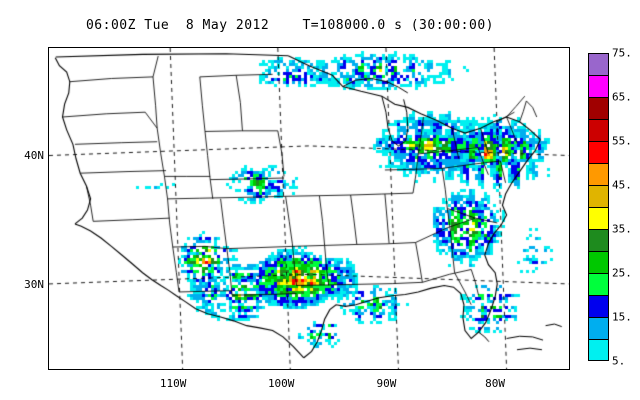 Image resolution: width=640 pixels, height=400 pixels. I want to click on y-tick-40N: 40N, so click(34, 156).